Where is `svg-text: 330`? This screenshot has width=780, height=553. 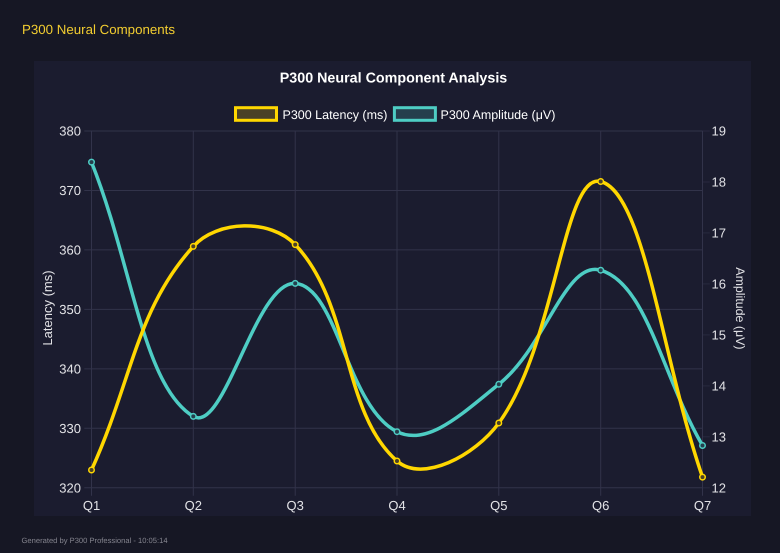 svg-text: 330 is located at coordinates (70, 428).